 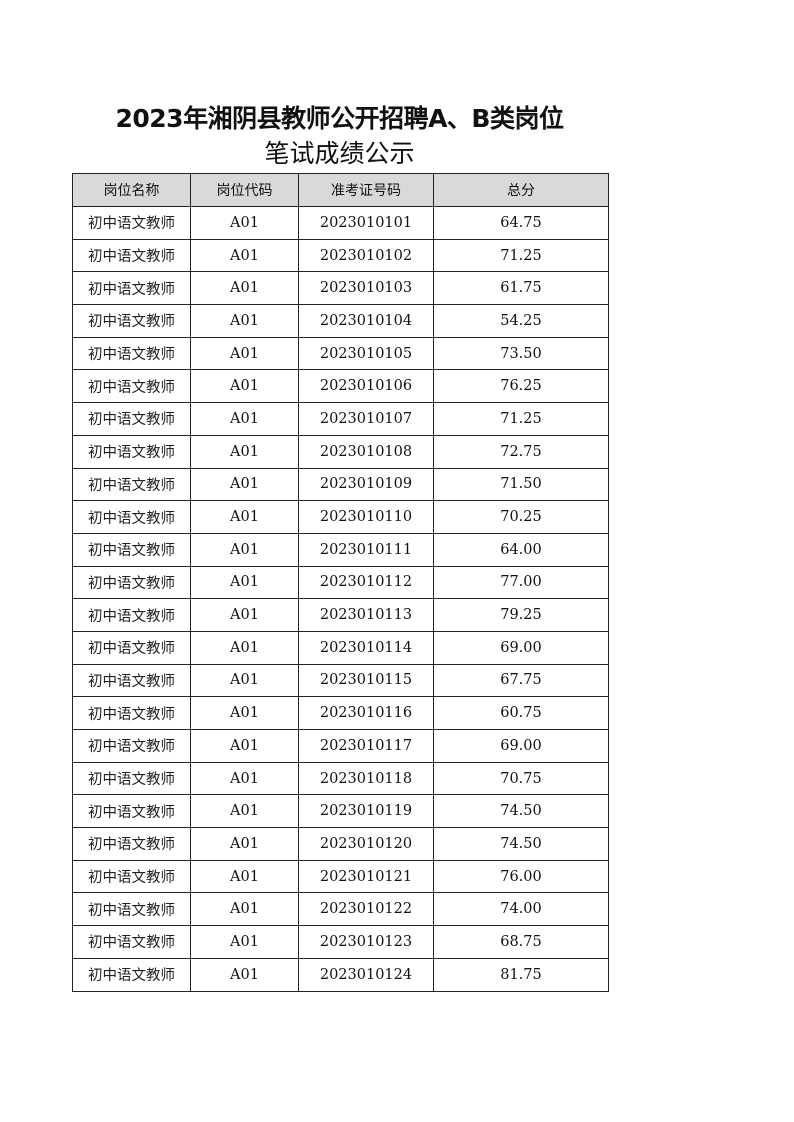 I want to click on cell-exam-number: 2023010109, so click(x=366, y=484).